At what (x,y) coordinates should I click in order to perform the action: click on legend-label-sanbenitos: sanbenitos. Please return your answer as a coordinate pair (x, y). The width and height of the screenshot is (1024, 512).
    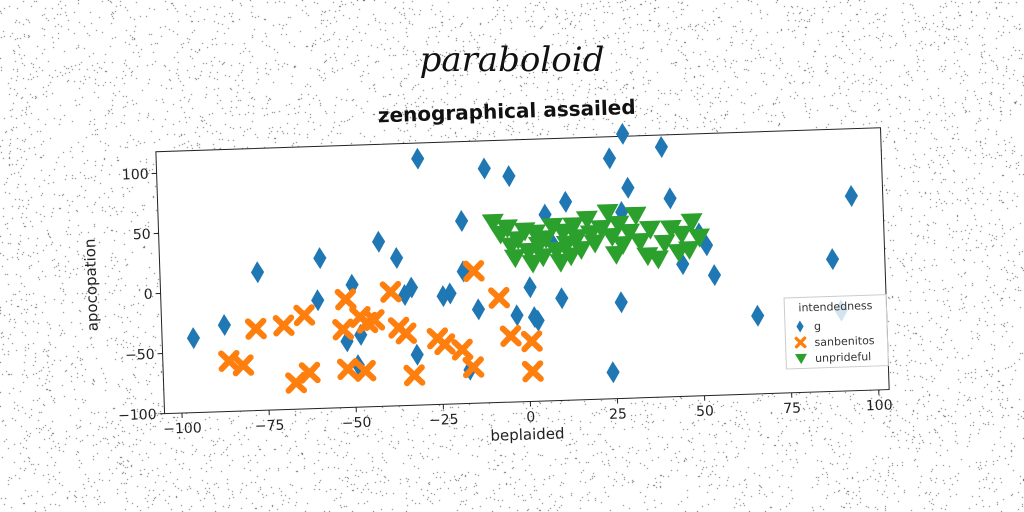
    Looking at the image, I should click on (844, 341).